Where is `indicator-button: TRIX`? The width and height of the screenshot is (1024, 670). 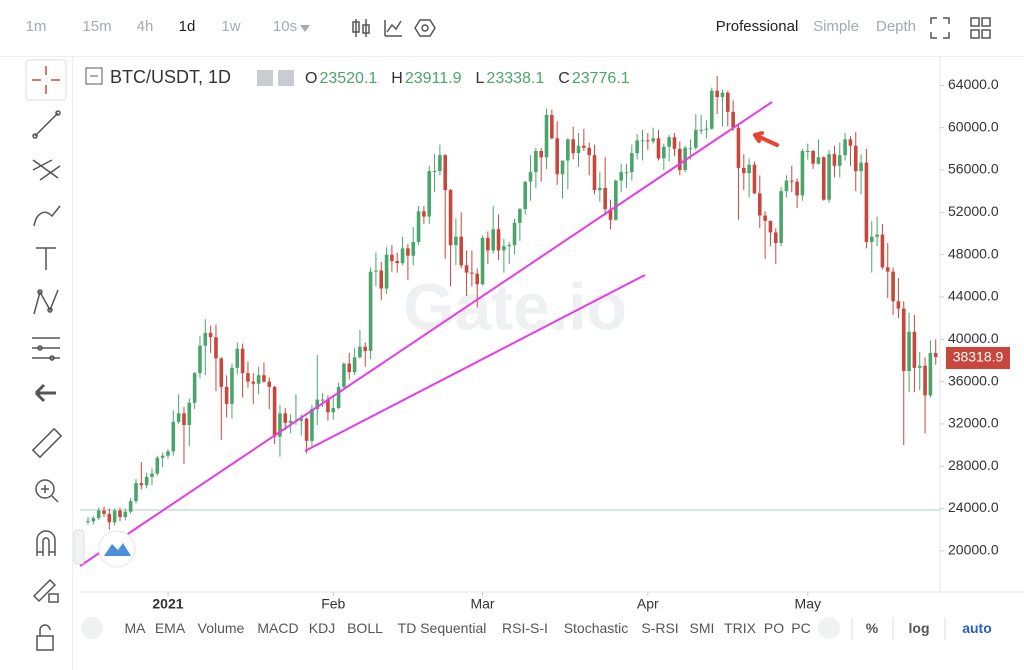
indicator-button: TRIX is located at coordinates (740, 628).